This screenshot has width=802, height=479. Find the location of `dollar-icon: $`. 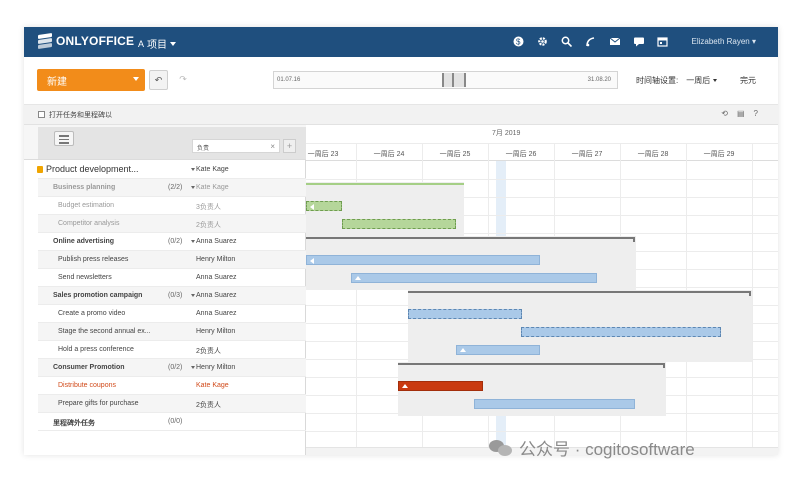

dollar-icon: $ is located at coordinates (518, 41).